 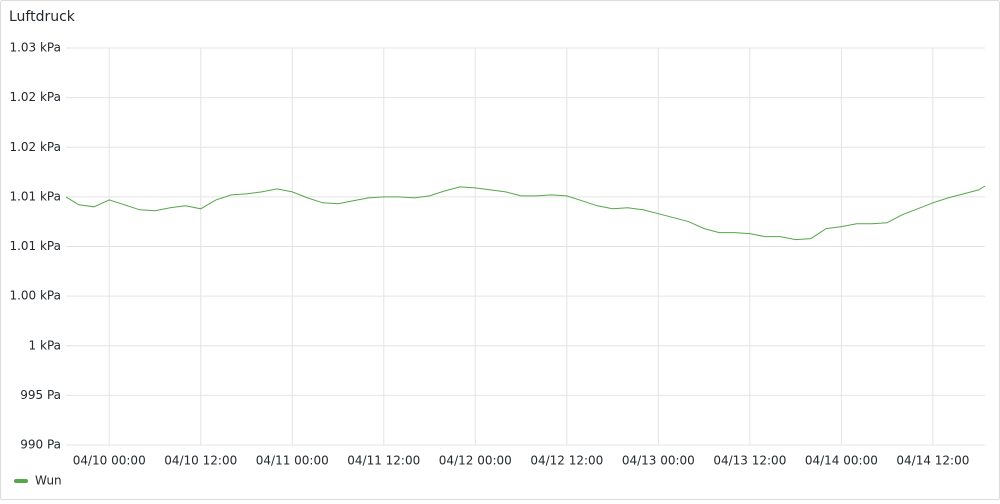 I want to click on series-line, so click(x=525, y=213).